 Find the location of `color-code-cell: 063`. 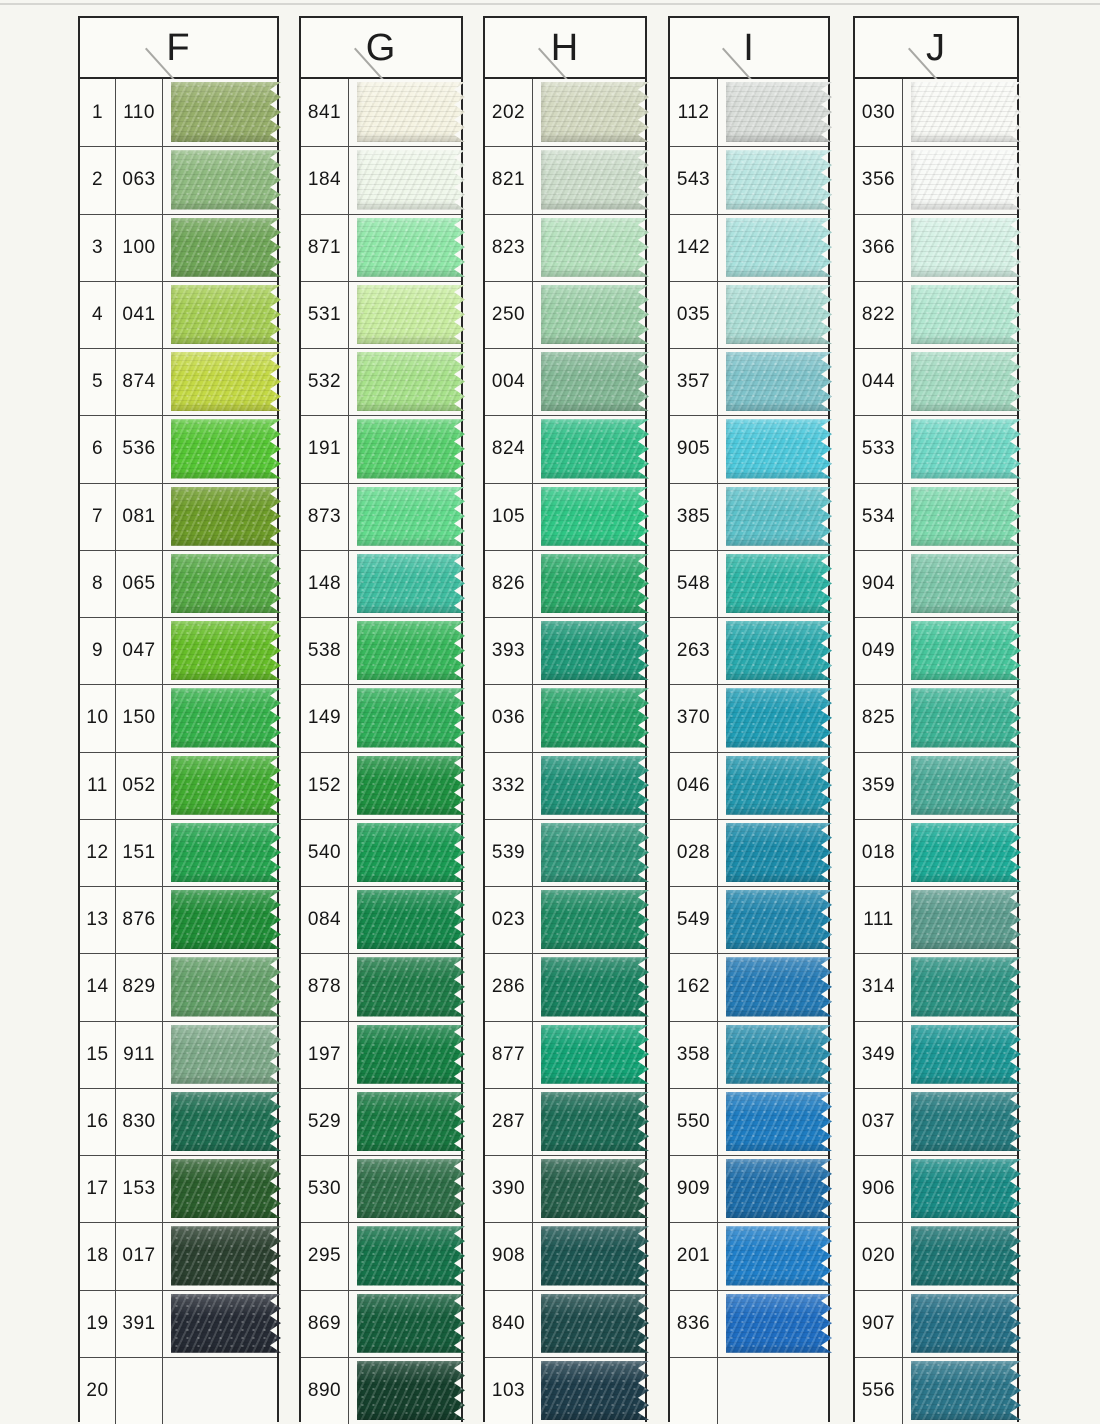

color-code-cell: 063 is located at coordinates (139, 180).